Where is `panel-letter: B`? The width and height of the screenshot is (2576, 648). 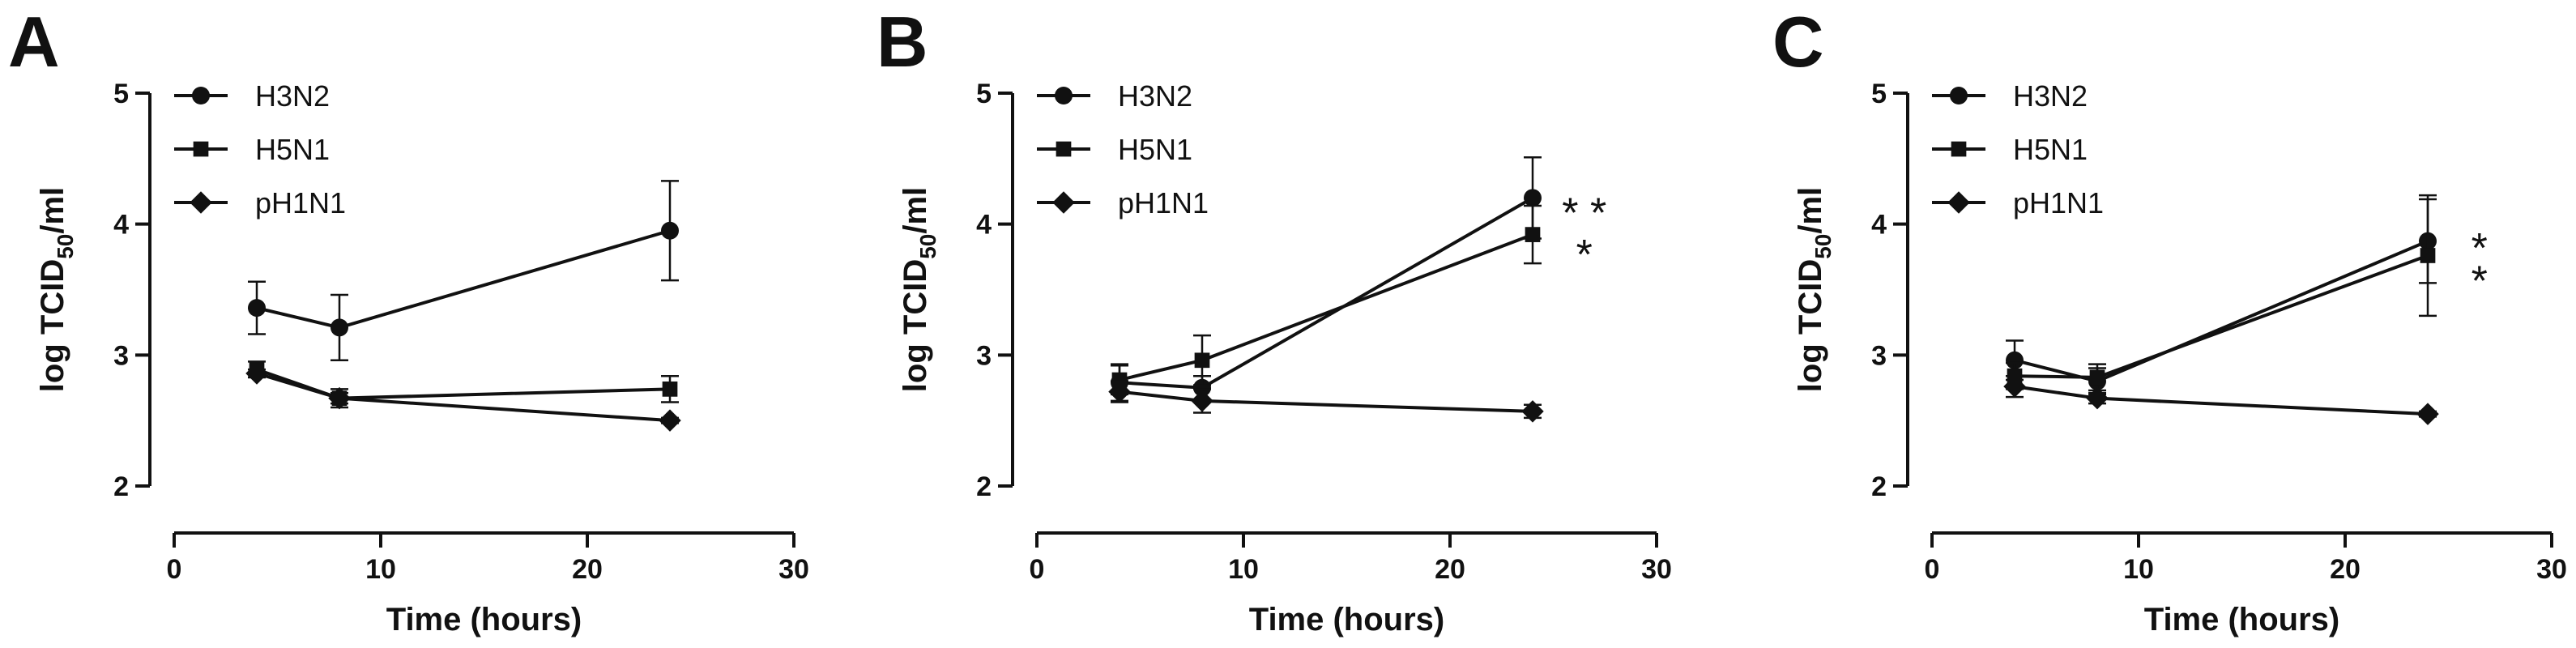 panel-letter: B is located at coordinates (902, 42).